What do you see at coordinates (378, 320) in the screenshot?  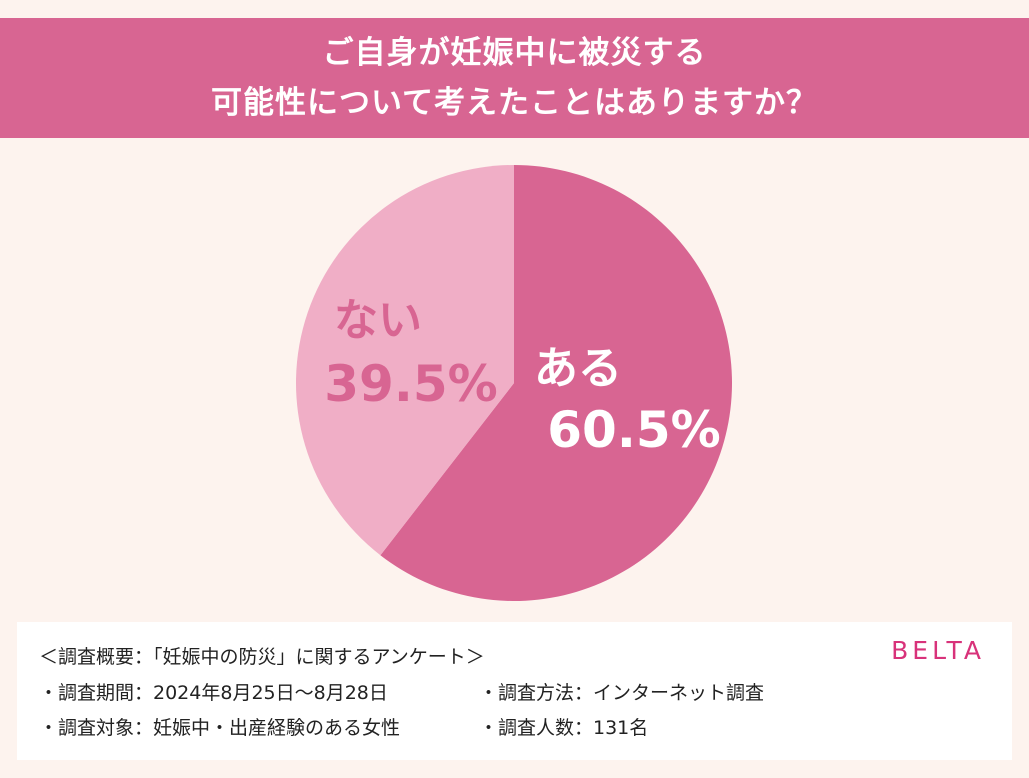 I see `pie-category-label: ない` at bounding box center [378, 320].